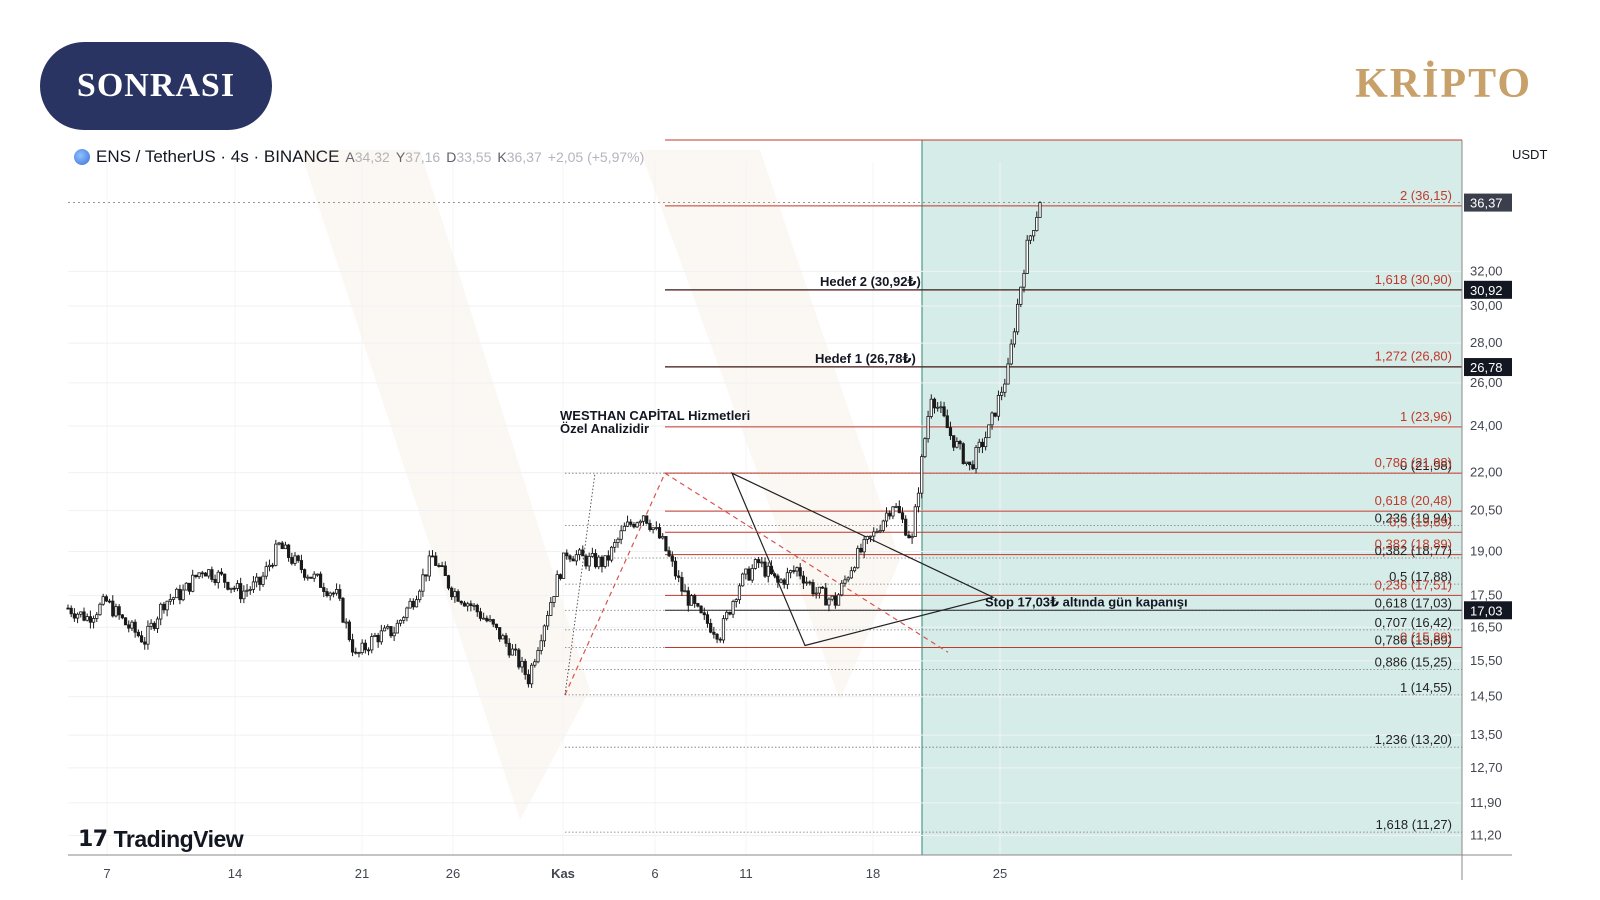  I want to click on tradingview-label: TradingView, so click(178, 839).